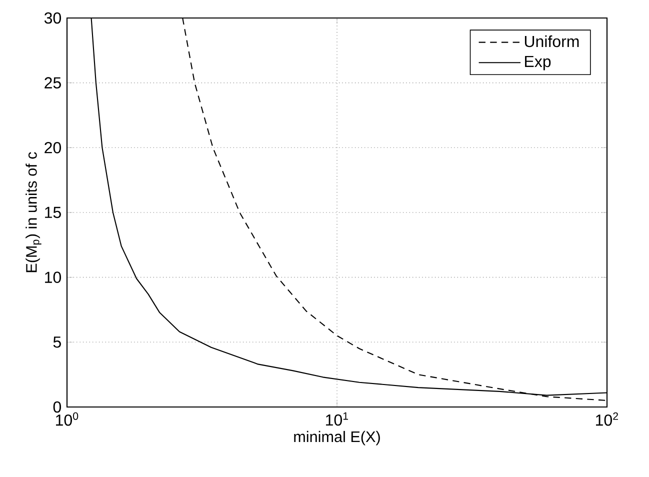  Describe the element at coordinates (337, 438) in the screenshot. I see `x-axis-title: minimal E(X)` at that location.